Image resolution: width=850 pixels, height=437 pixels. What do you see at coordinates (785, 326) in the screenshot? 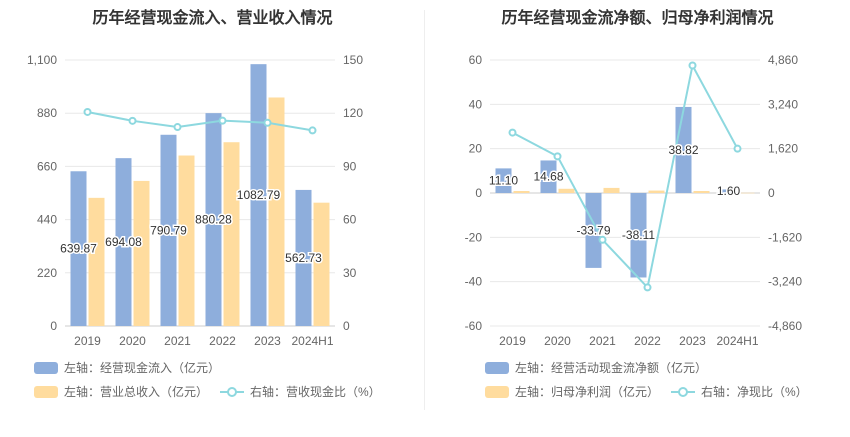
I see `y-right-tick-label: -4,860` at bounding box center [785, 326].